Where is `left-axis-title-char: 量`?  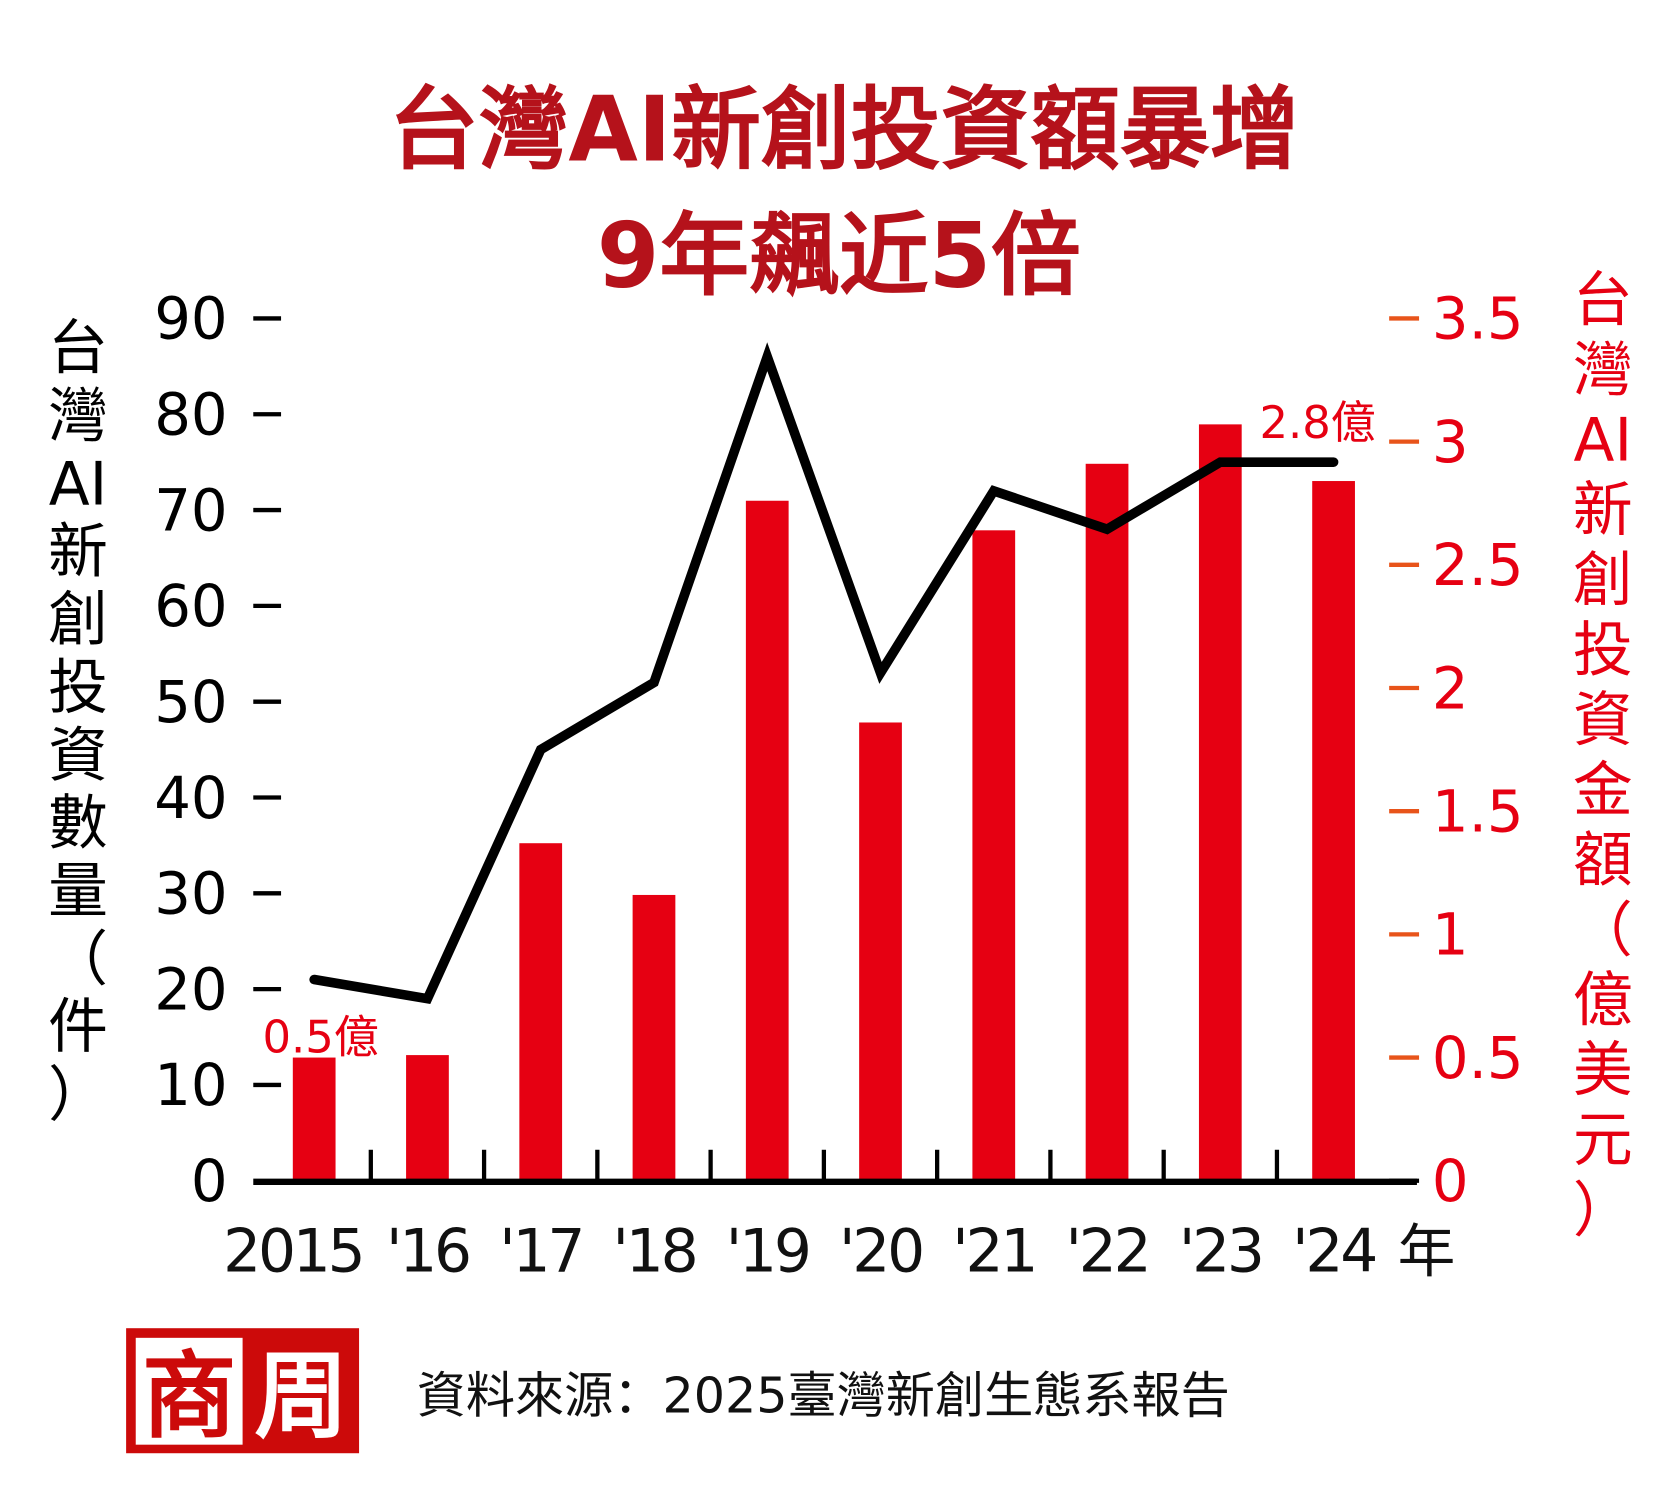
left-axis-title-char: 量 is located at coordinates (78, 891).